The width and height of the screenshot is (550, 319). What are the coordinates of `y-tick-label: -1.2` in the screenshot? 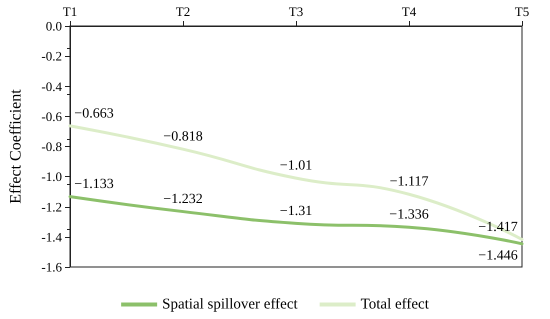 It's located at (51, 206).